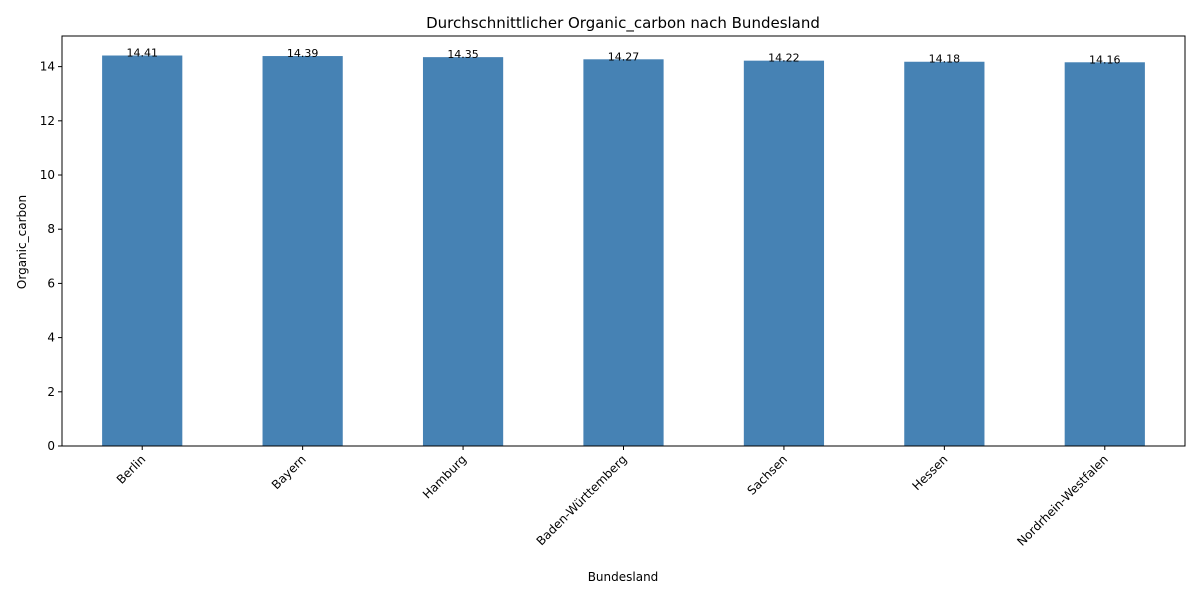  I want to click on x-tick-label: Nordrhein-Westfalen, so click(1062, 500).